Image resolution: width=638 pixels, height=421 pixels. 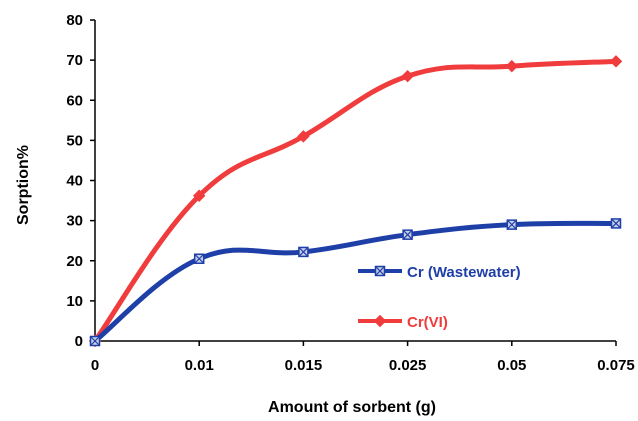 What do you see at coordinates (427, 322) in the screenshot?
I see `legend-label: Cr(VI)` at bounding box center [427, 322].